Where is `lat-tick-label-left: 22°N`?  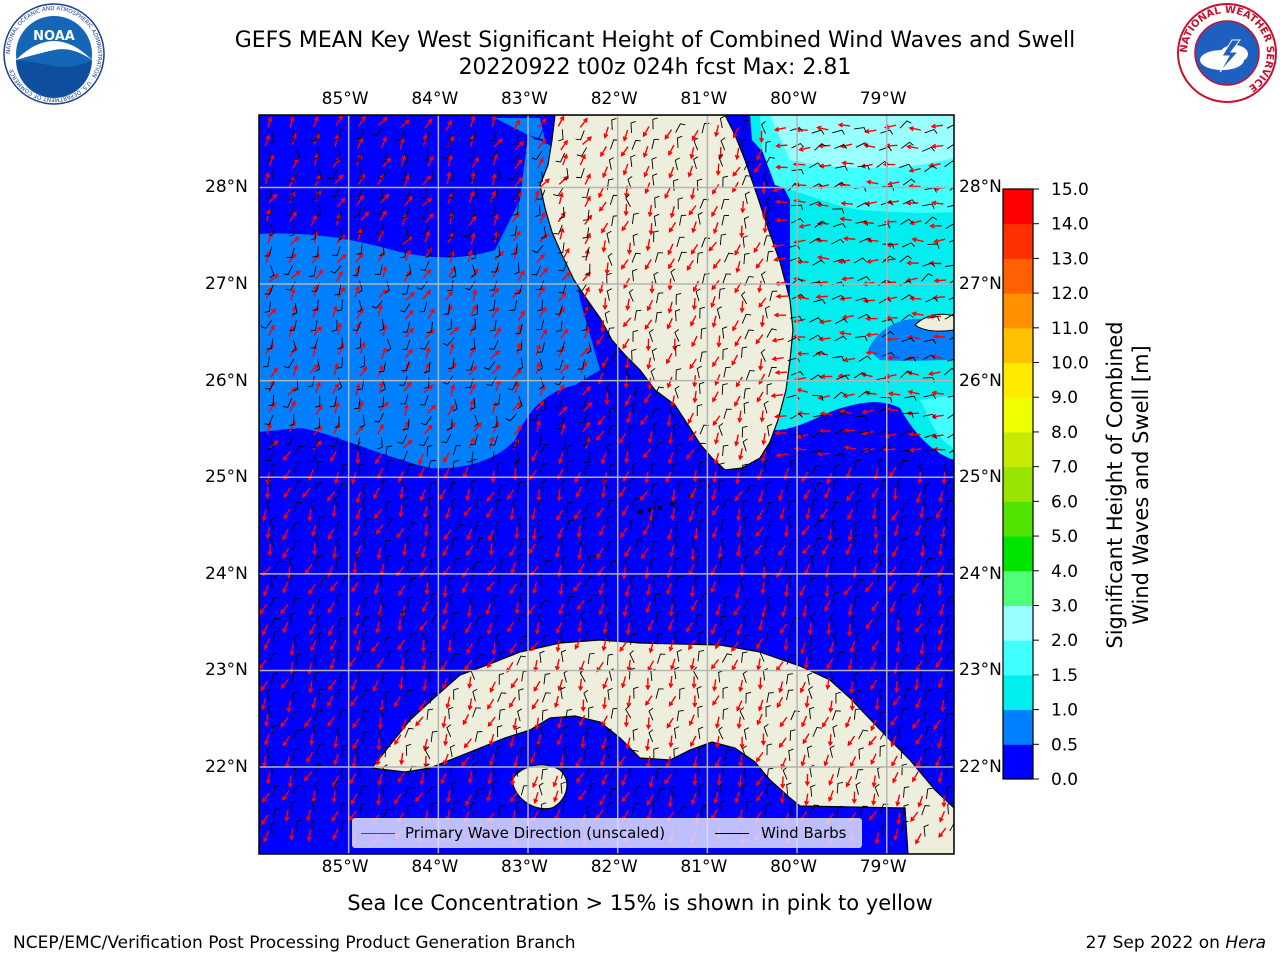
lat-tick-label-left: 22°N is located at coordinates (226, 767).